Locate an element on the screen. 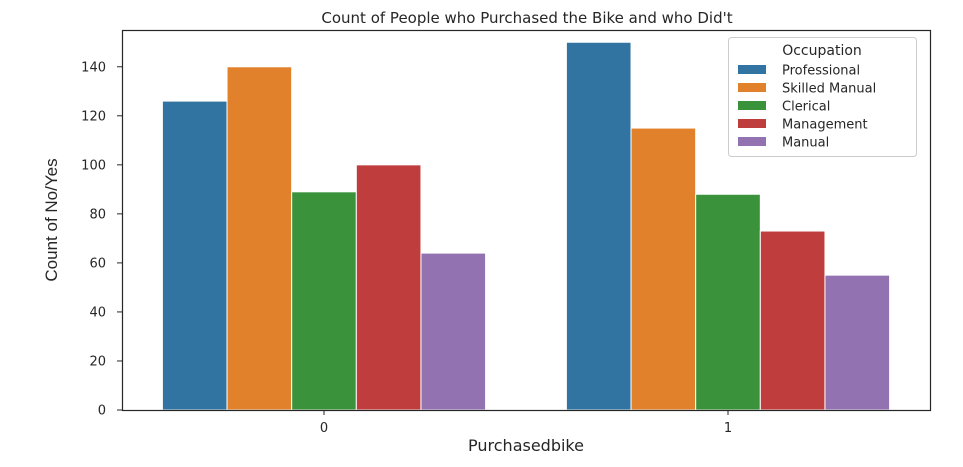 The width and height of the screenshot is (963, 467). y-tick-label: 40 is located at coordinates (97, 312).